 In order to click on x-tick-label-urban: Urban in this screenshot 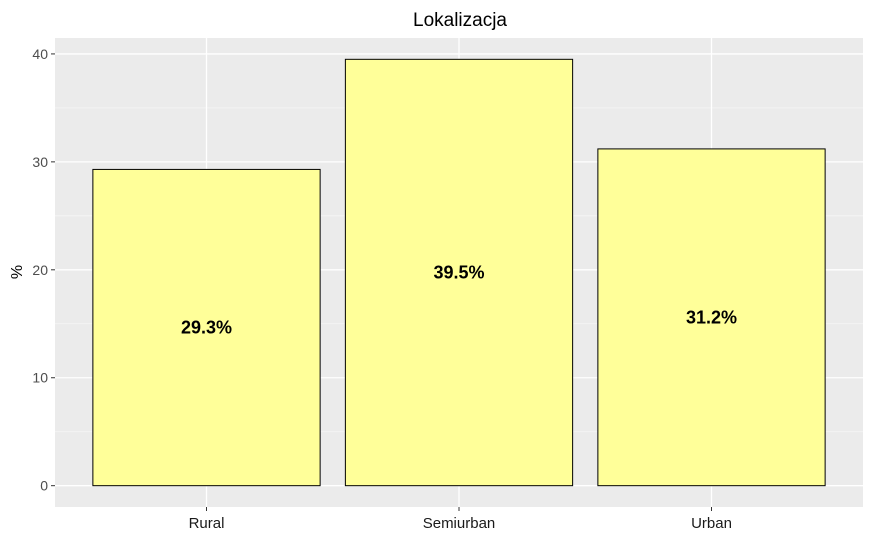, I will do `click(711, 523)`.